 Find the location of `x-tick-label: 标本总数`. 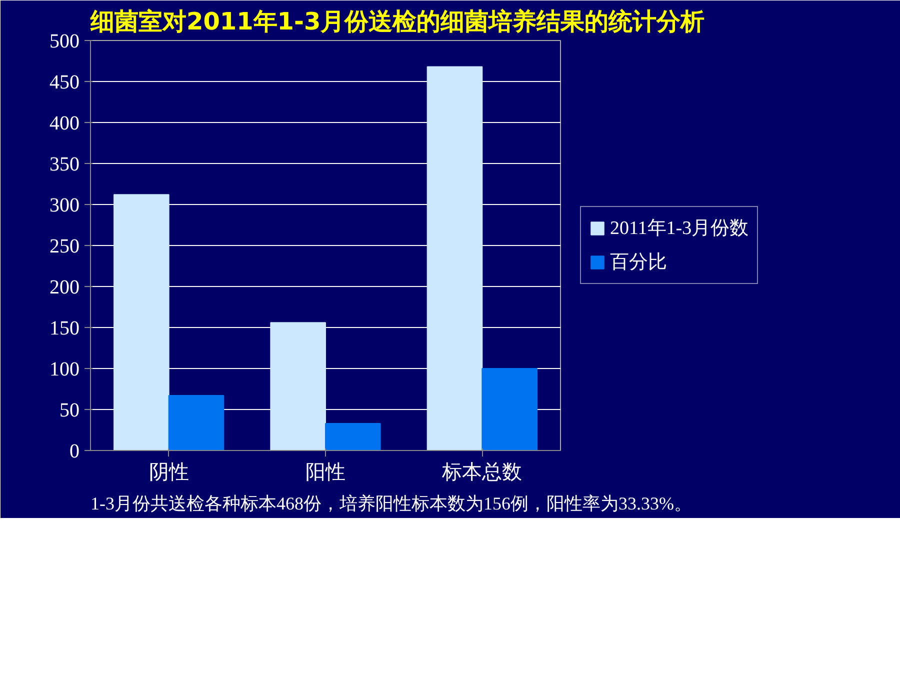

x-tick-label: 标本总数 is located at coordinates (481, 473).